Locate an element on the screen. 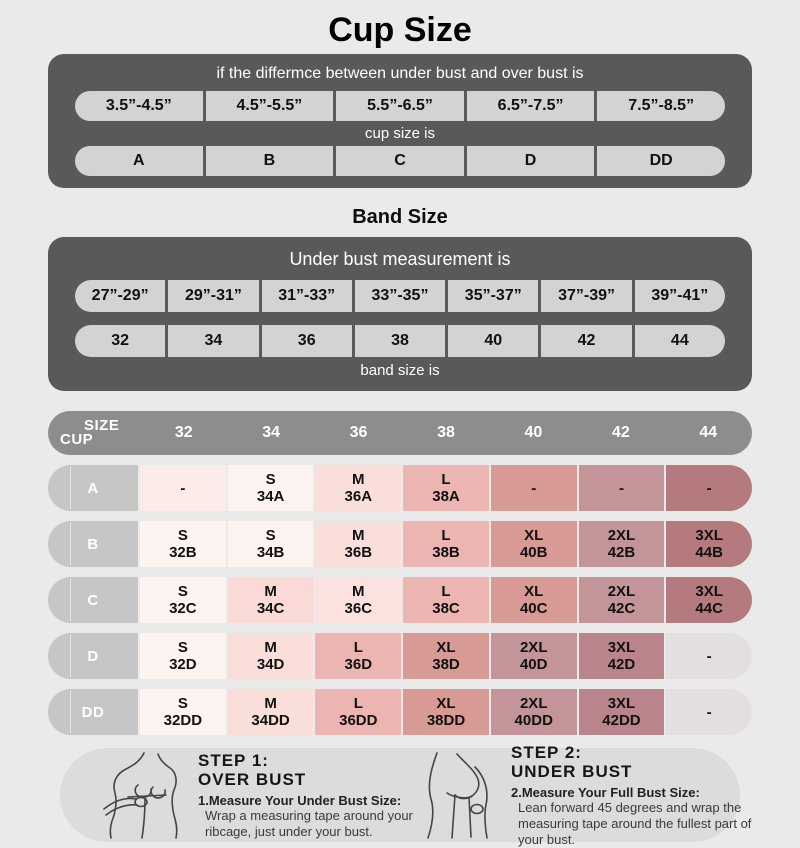 The height and width of the screenshot is (848, 800). matrix-cell: 3XL 44B is located at coordinates (709, 544).